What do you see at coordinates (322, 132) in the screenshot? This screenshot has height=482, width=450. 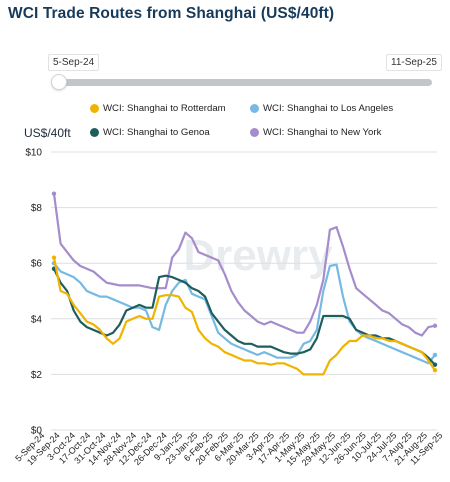 I see `legend-label-new-york: WCI: Shanghai to New York` at bounding box center [322, 132].